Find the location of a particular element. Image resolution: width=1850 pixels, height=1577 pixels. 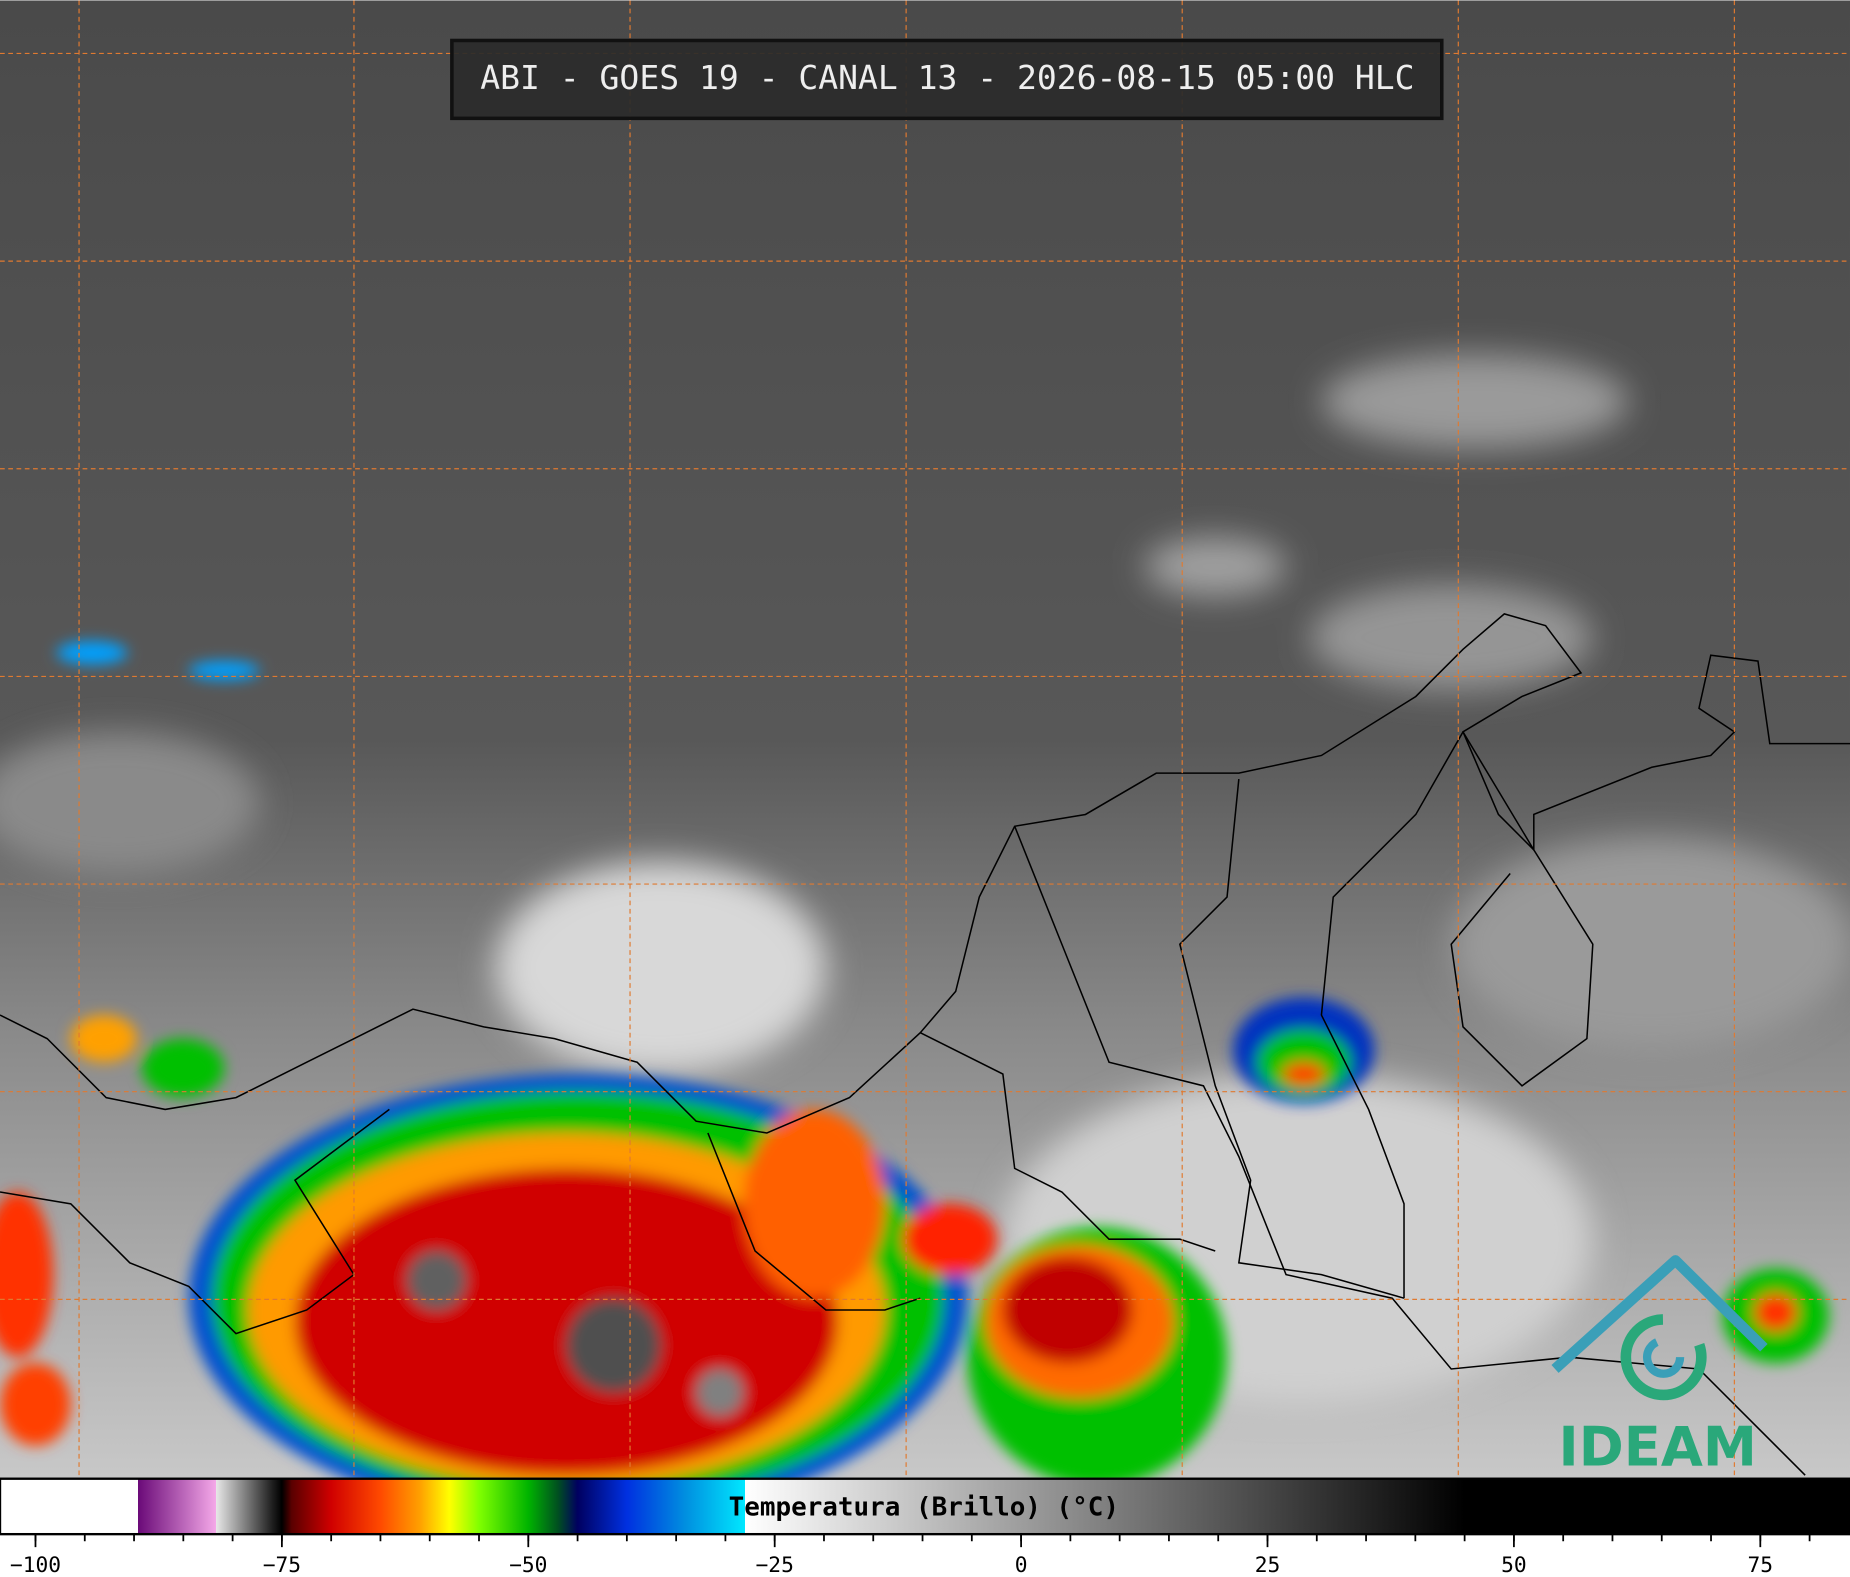

title-box is located at coordinates (947, 79).